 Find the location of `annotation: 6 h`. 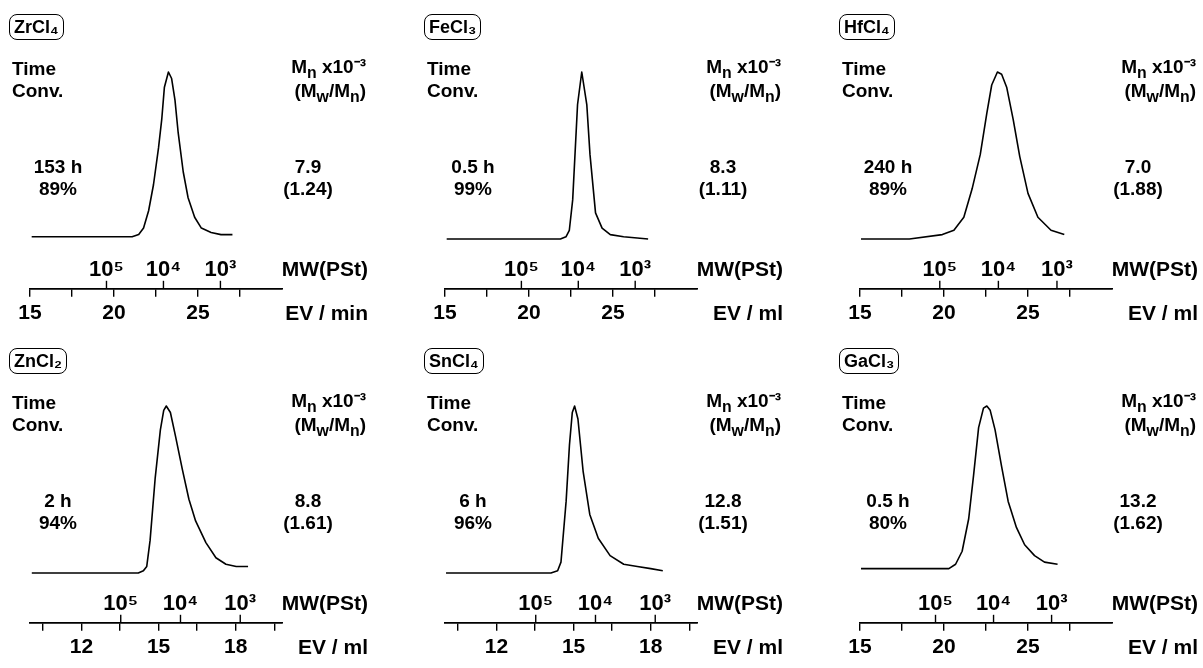

annotation: 6 h is located at coordinates (473, 500).